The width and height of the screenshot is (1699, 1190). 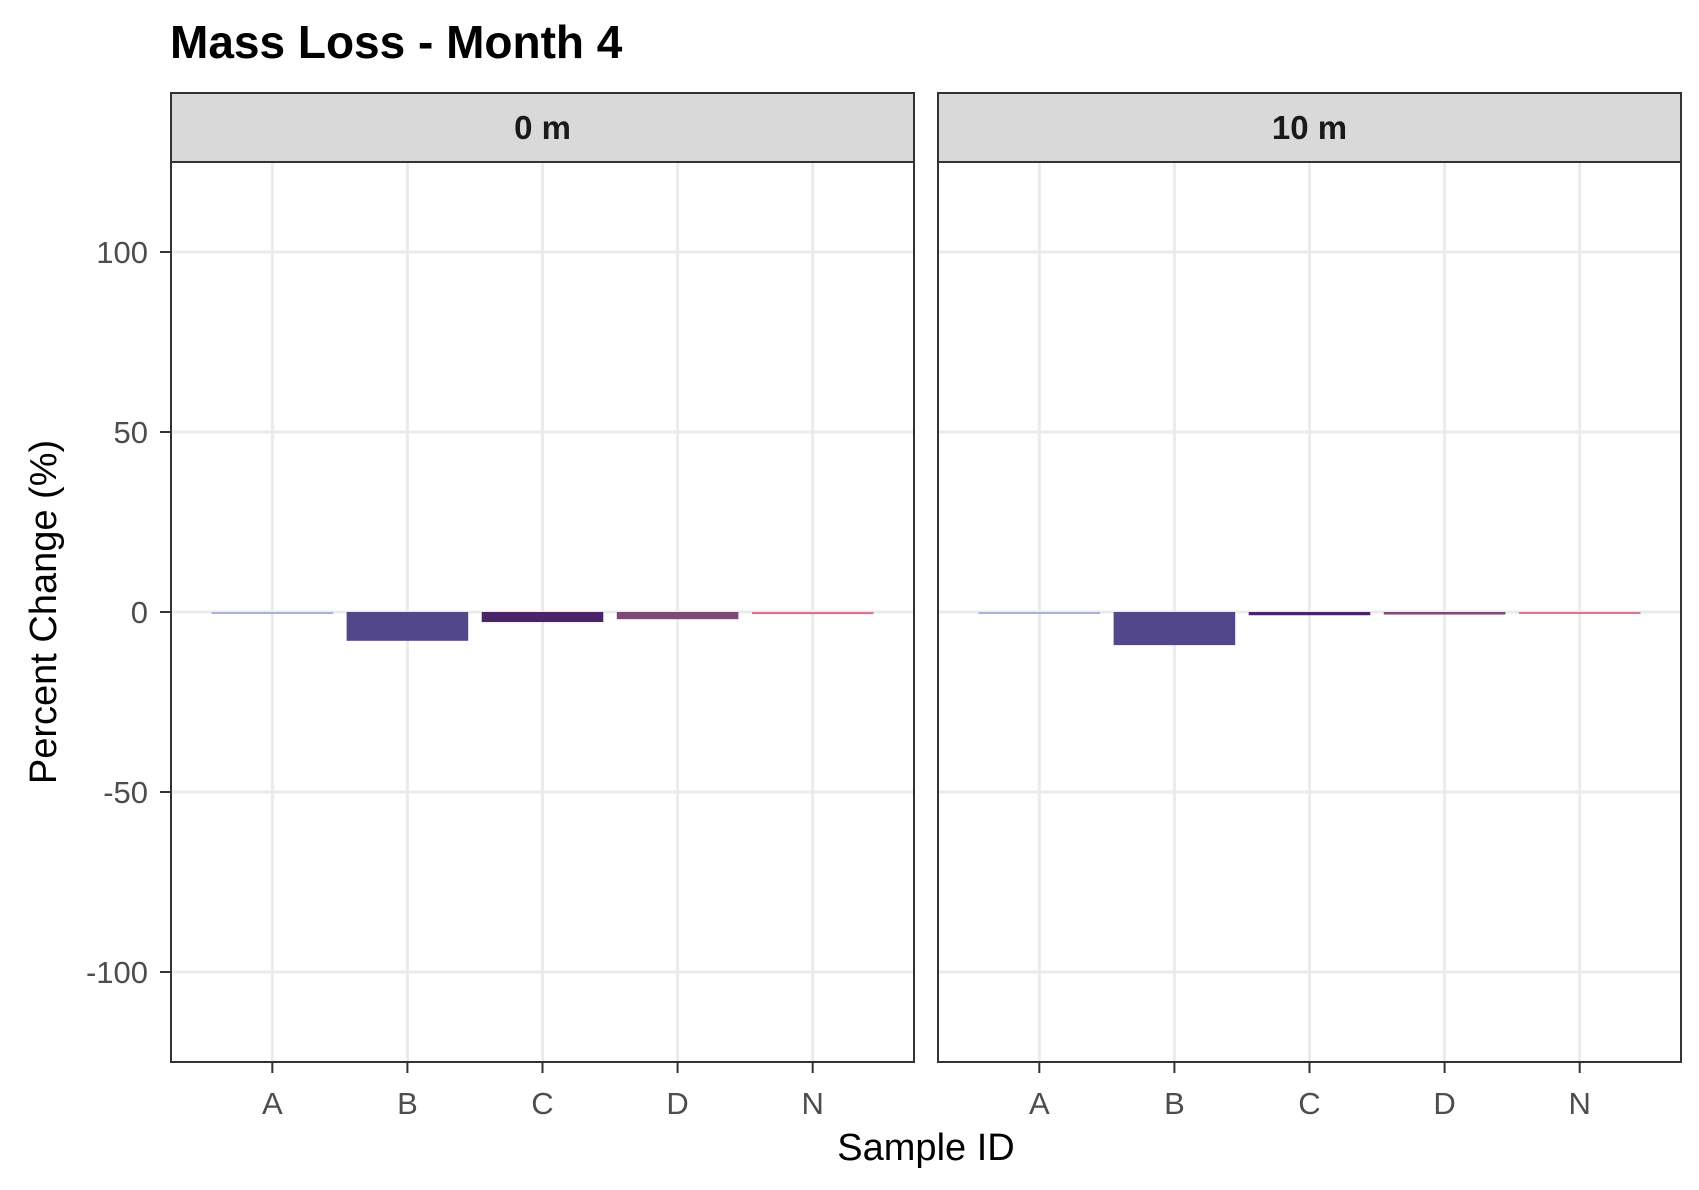 What do you see at coordinates (122, 252) in the screenshot?
I see `y-tick-label: 100` at bounding box center [122, 252].